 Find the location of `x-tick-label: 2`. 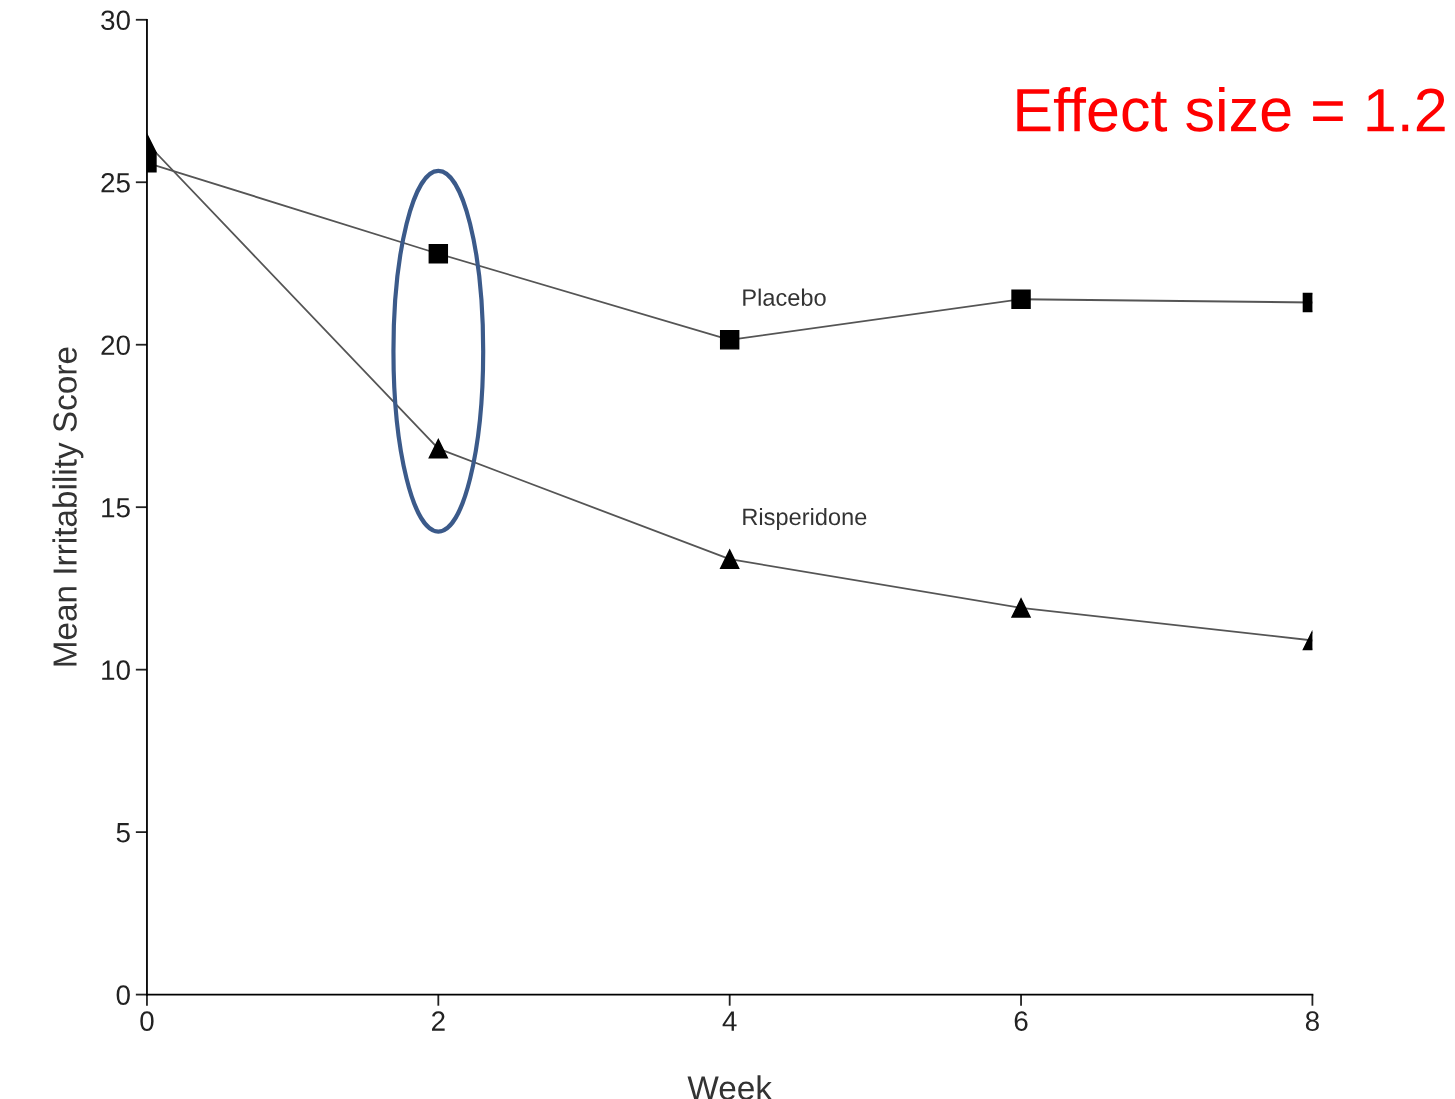

x-tick-label: 2 is located at coordinates (438, 1021).